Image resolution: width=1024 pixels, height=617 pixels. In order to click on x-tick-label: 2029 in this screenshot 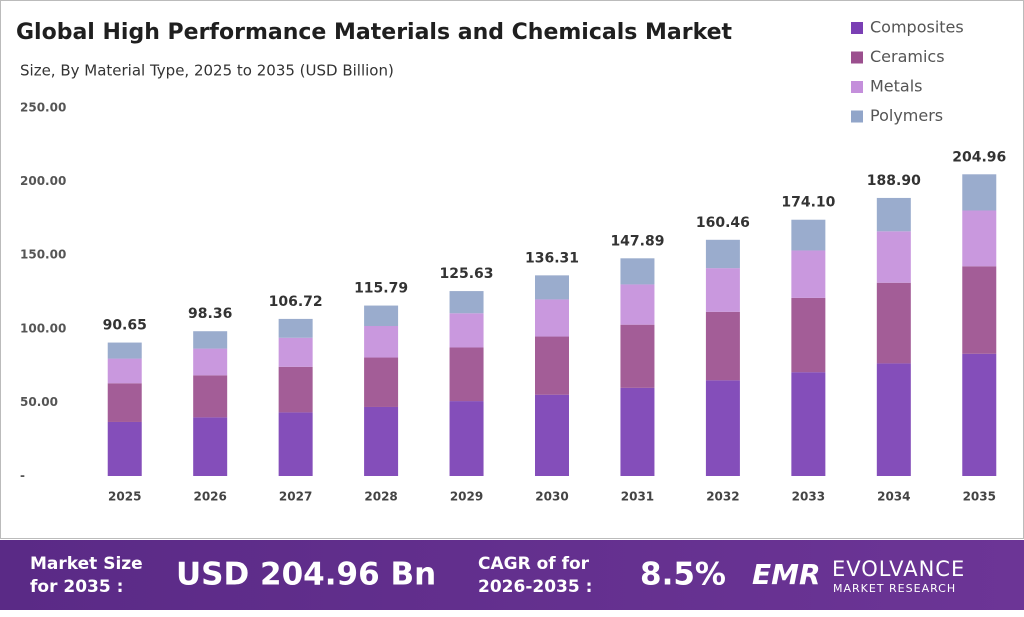, I will do `click(466, 497)`.